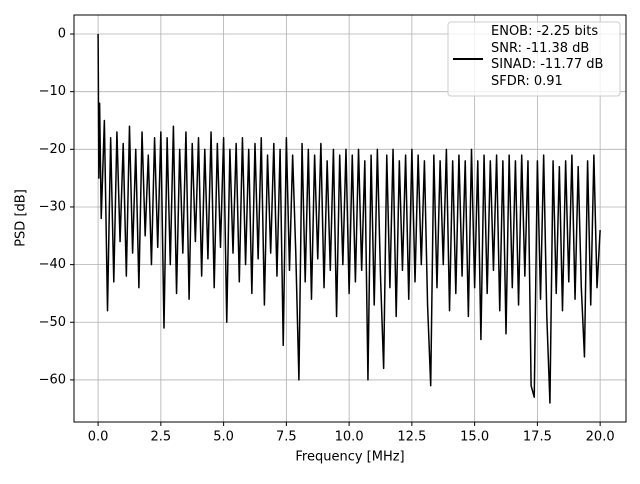 Image resolution: width=640 pixels, height=484 pixels. Describe the element at coordinates (52, 206) in the screenshot. I see `y-tick-label: −30` at that location.